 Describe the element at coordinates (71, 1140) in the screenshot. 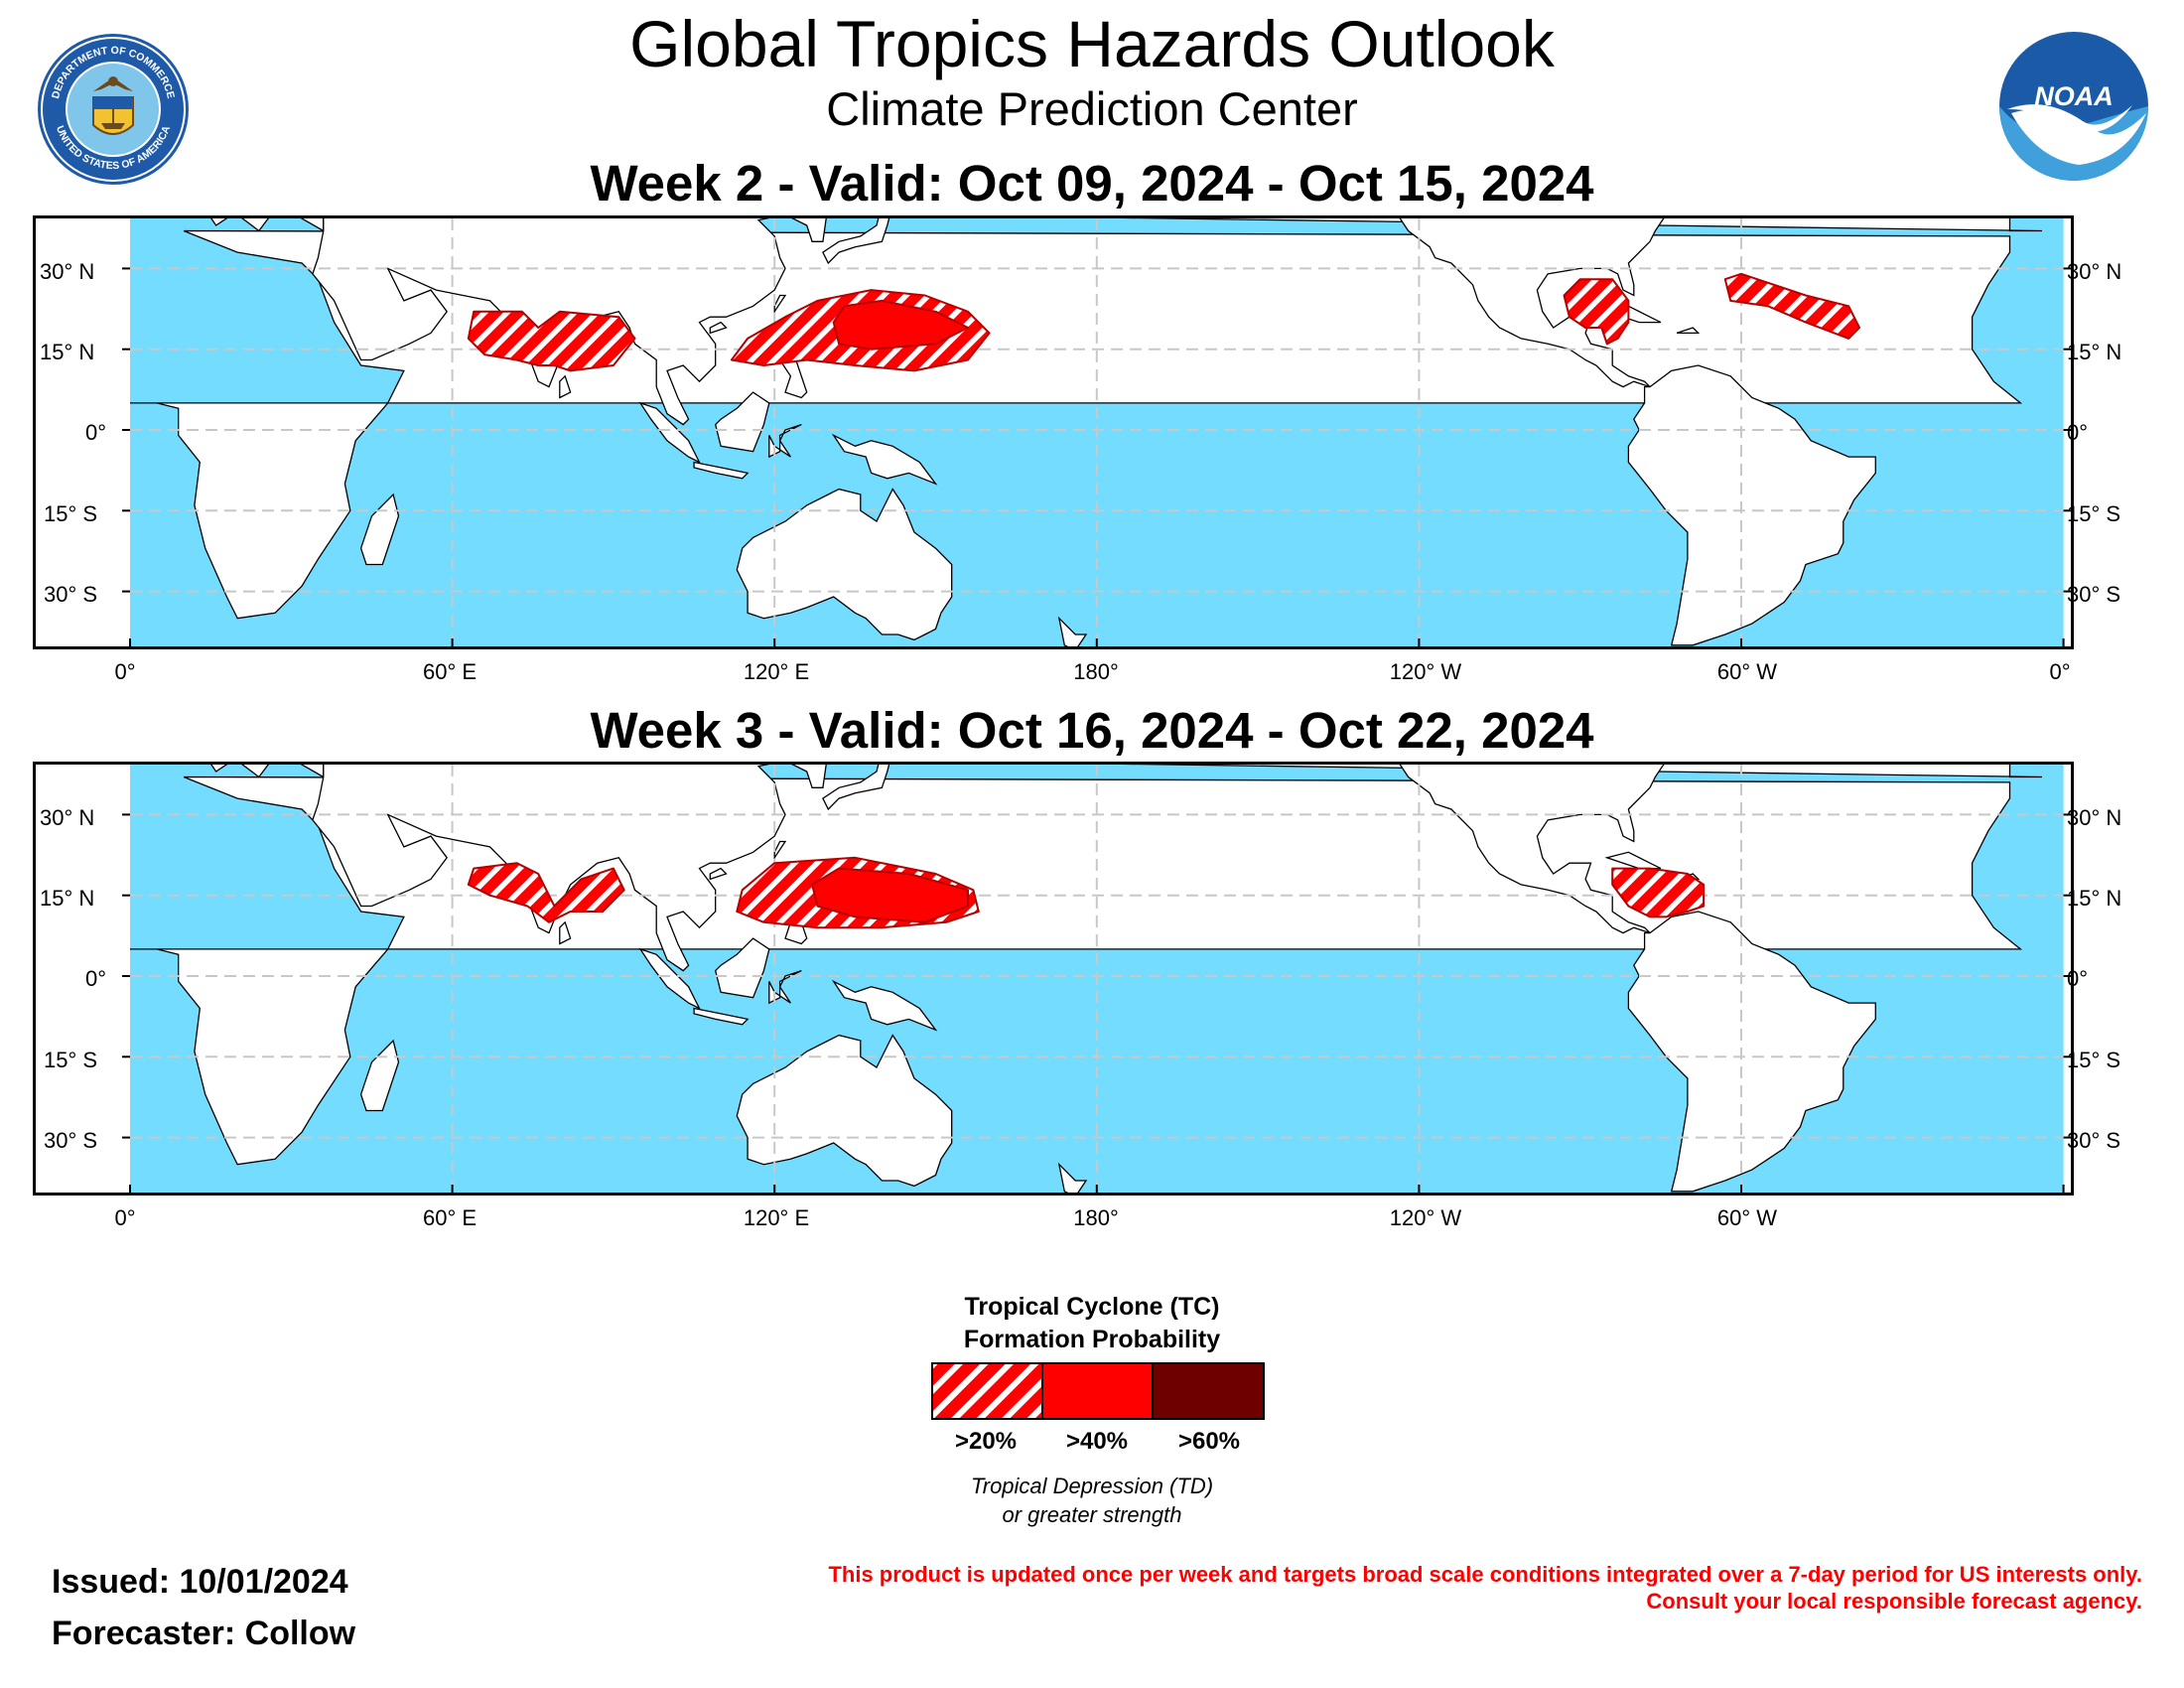

I see `week3-lat-label-left: 30° S` at that location.